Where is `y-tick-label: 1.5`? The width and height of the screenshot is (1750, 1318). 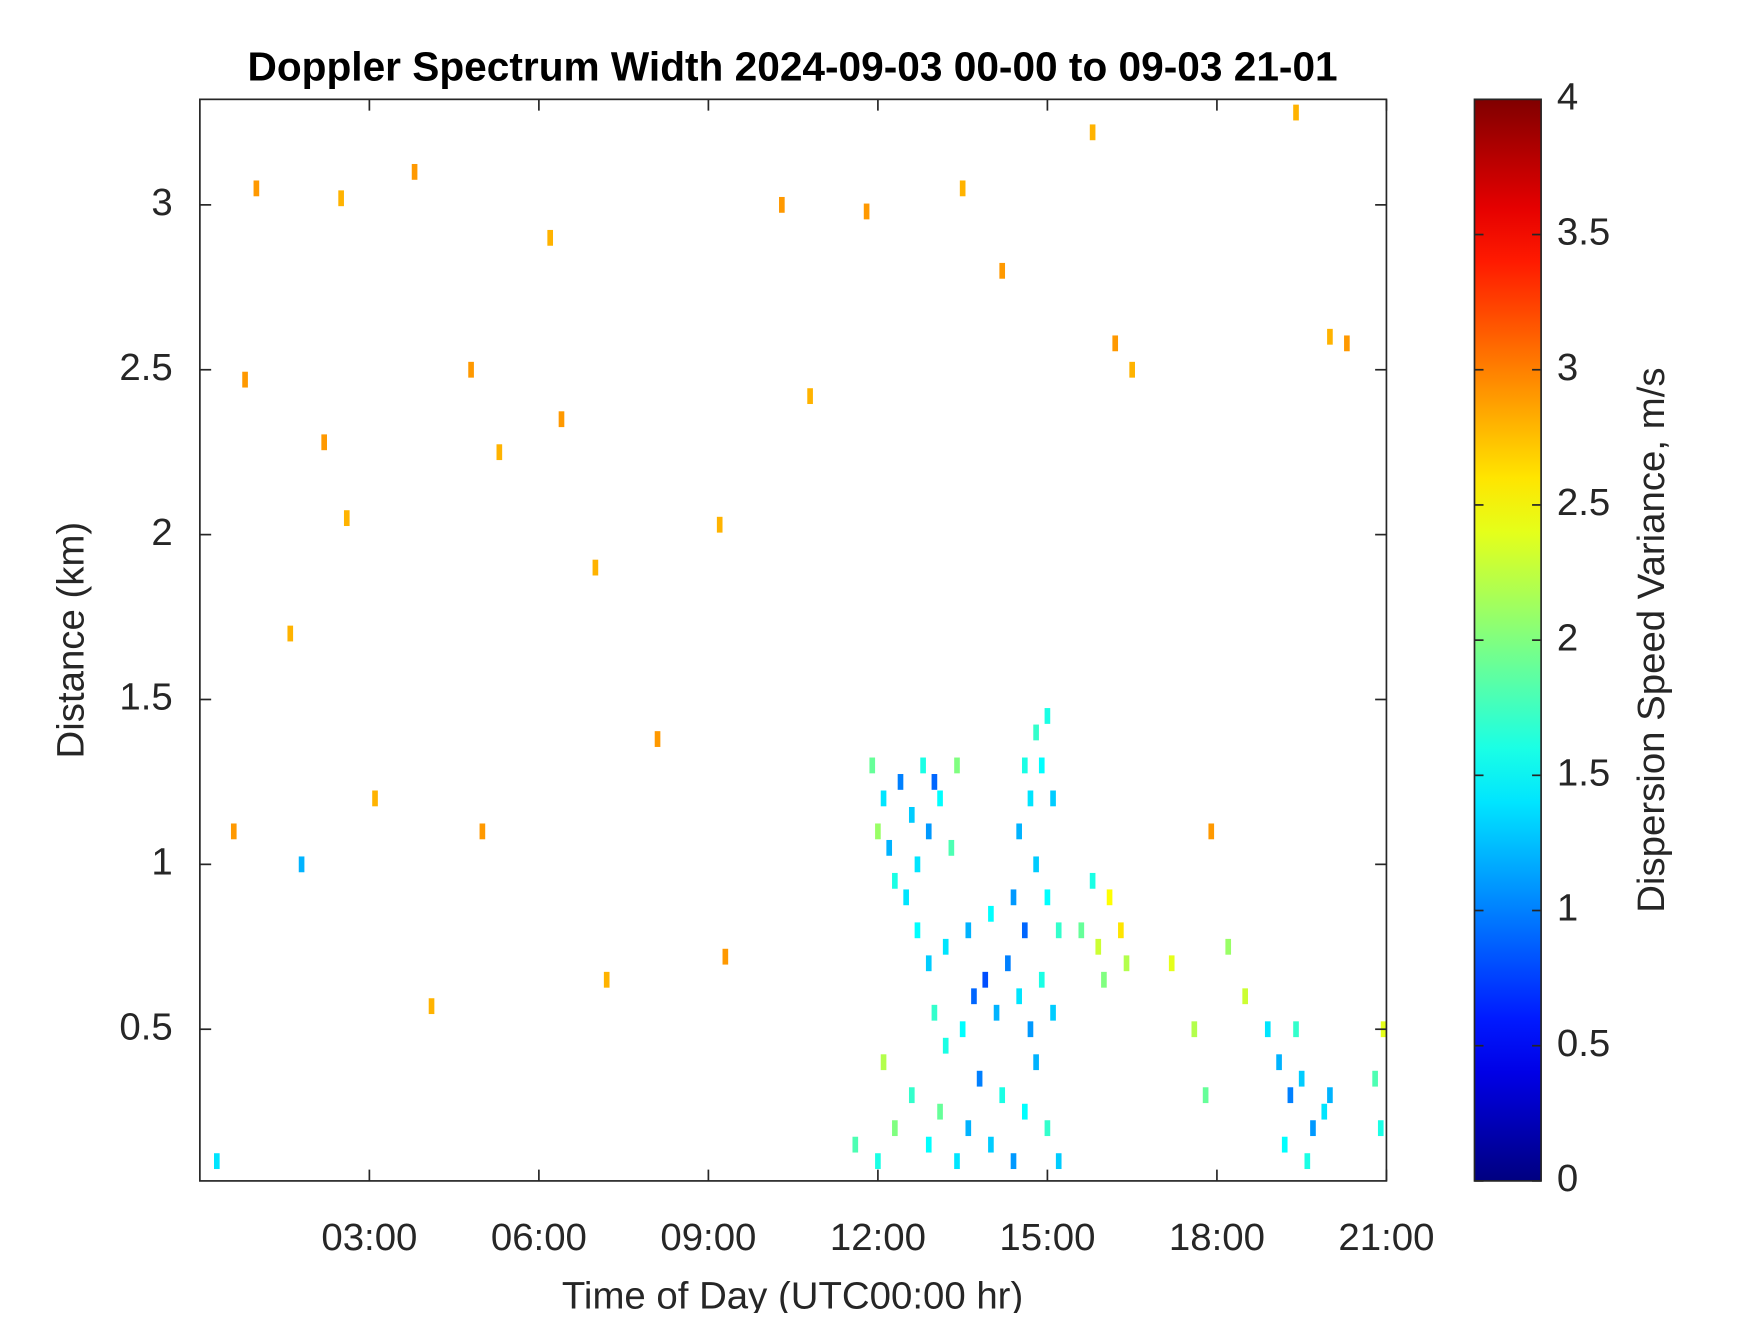
y-tick-label: 1.5 is located at coordinates (145, 697).